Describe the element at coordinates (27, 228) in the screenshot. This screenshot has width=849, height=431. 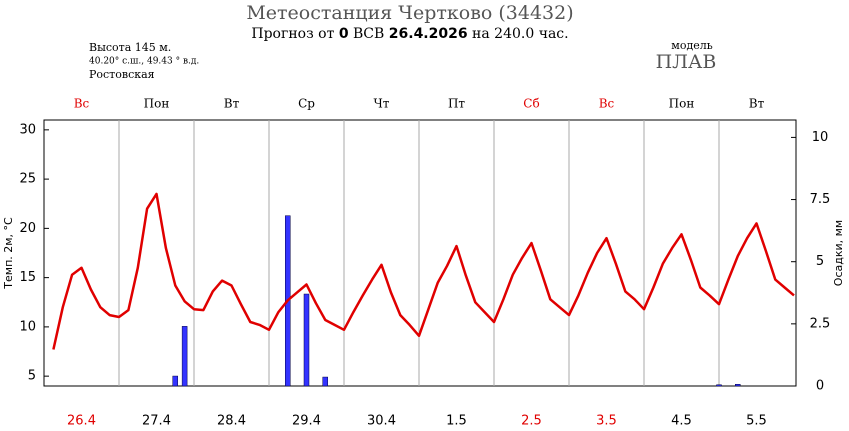
I see `y-tick-label: 20` at that location.